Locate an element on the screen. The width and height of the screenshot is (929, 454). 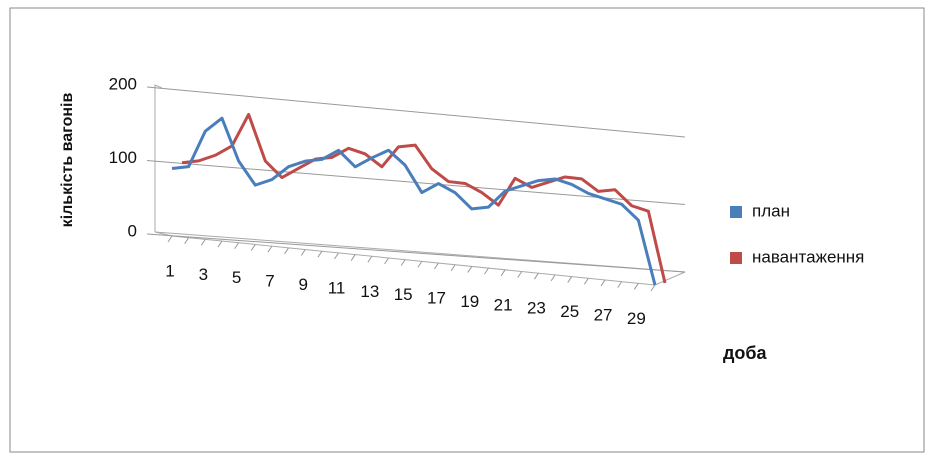
x-tick-label: 3 is located at coordinates (203, 274).